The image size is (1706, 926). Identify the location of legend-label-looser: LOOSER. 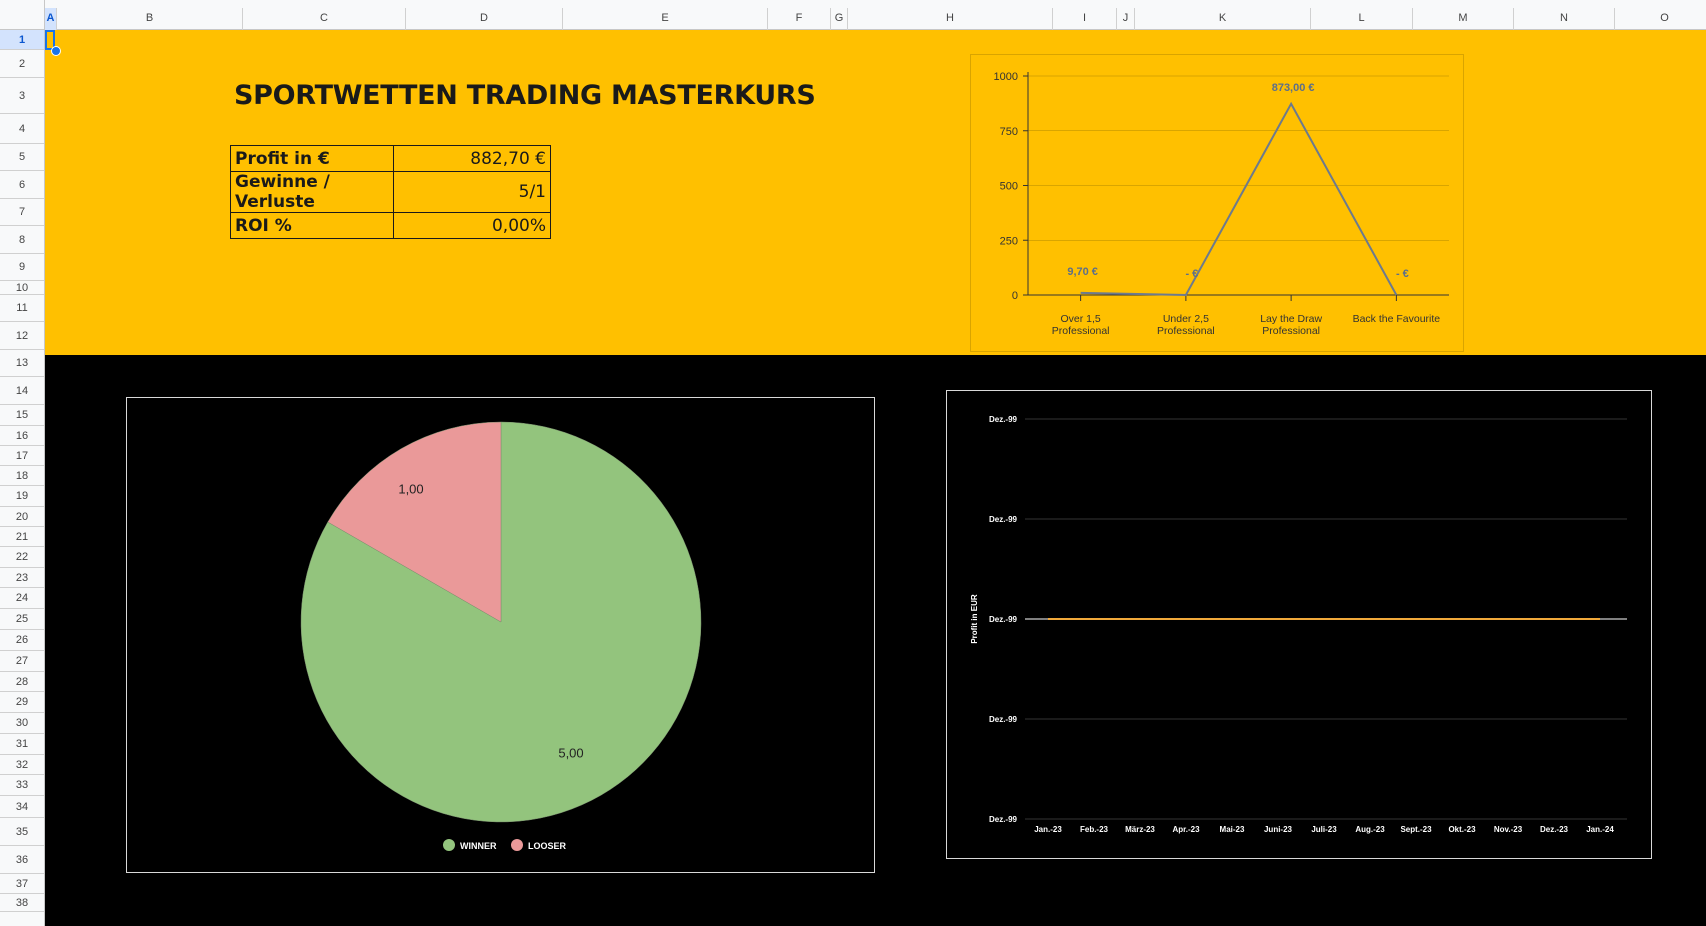
(547, 846).